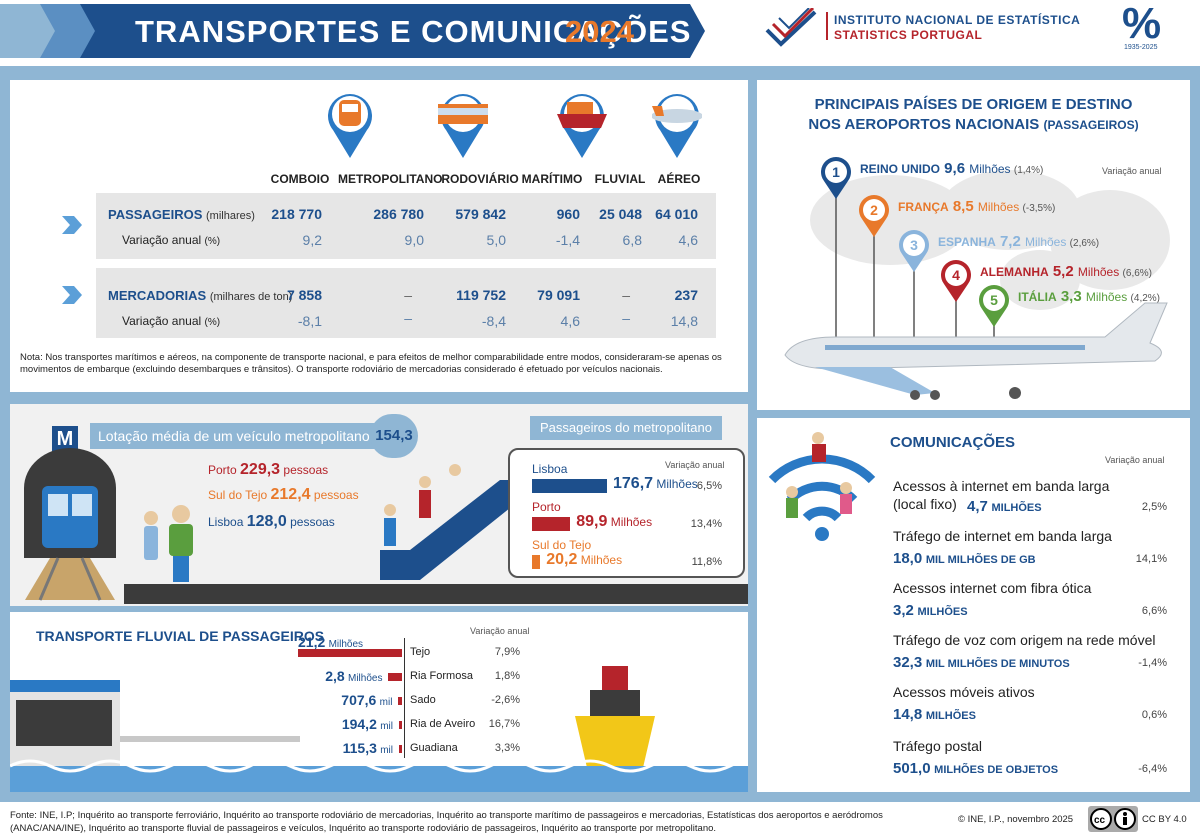 Image resolution: width=1200 pixels, height=839 pixels. What do you see at coordinates (1084, 243) in the screenshot?
I see `country-variation: (2,6%)` at bounding box center [1084, 243].